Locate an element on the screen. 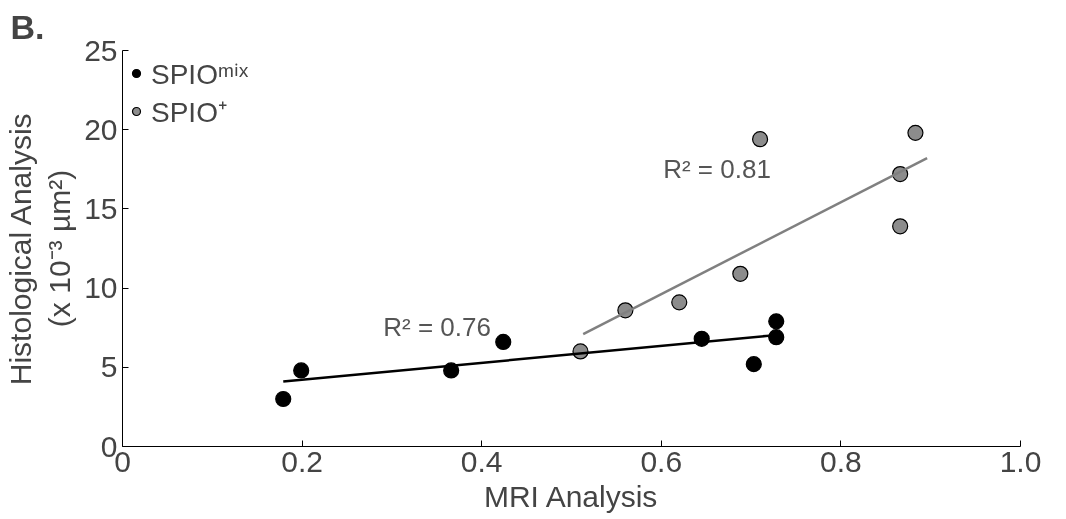  legend-label: SPIO⁺ is located at coordinates (189, 113).